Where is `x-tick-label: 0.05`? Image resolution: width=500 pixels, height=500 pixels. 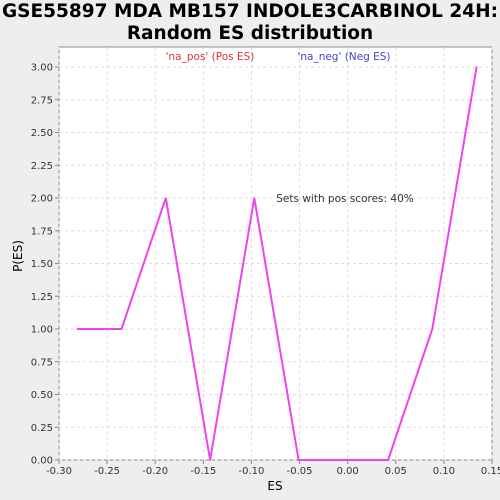 x-tick-label: 0.05 is located at coordinates (396, 471).